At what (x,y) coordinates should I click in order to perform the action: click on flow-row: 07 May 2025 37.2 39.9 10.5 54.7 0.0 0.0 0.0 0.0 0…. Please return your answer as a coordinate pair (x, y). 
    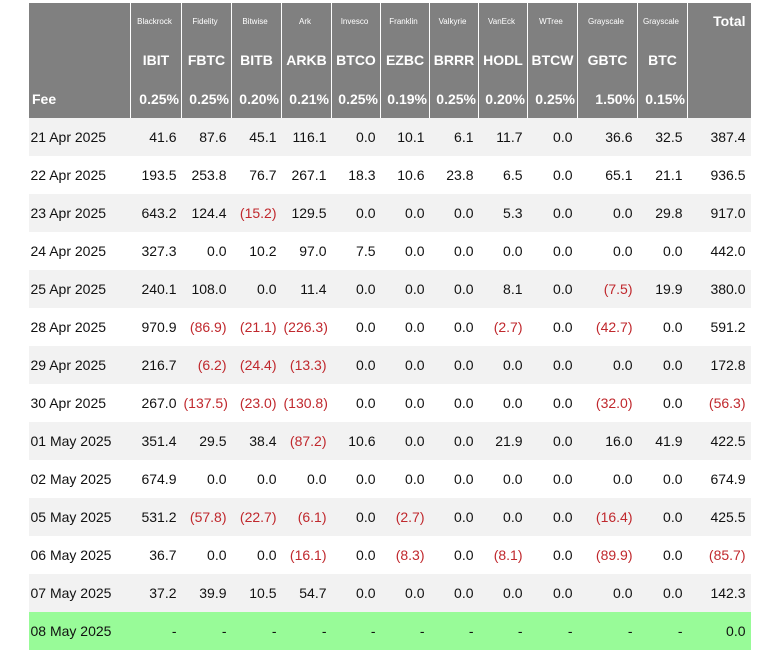
    Looking at the image, I should click on (389, 593).